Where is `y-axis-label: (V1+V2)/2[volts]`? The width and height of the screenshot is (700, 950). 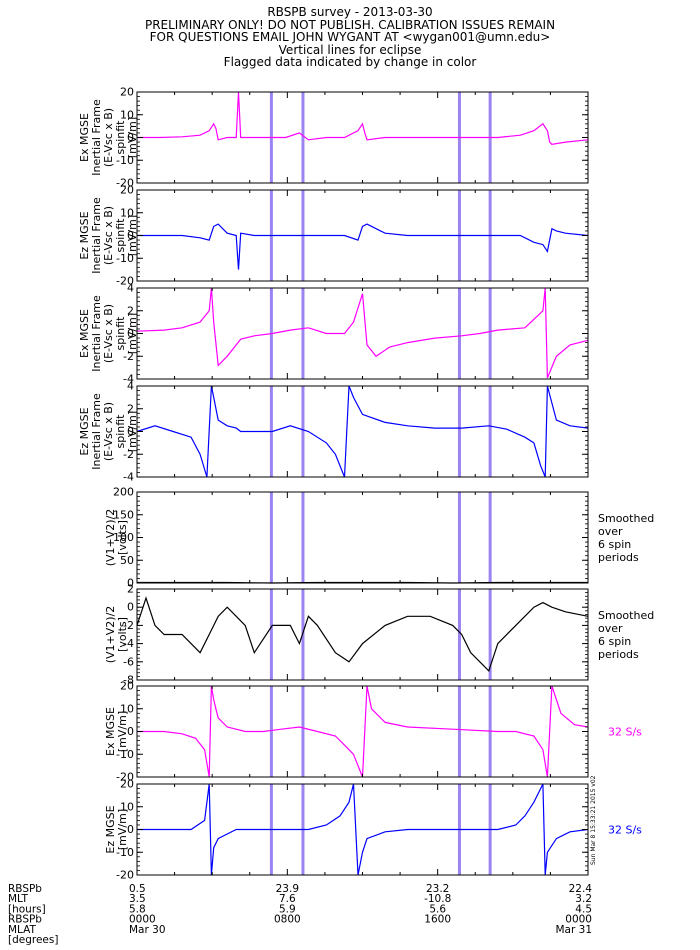
y-axis-label: (V1+V2)/2[volts] is located at coordinates (116, 635).